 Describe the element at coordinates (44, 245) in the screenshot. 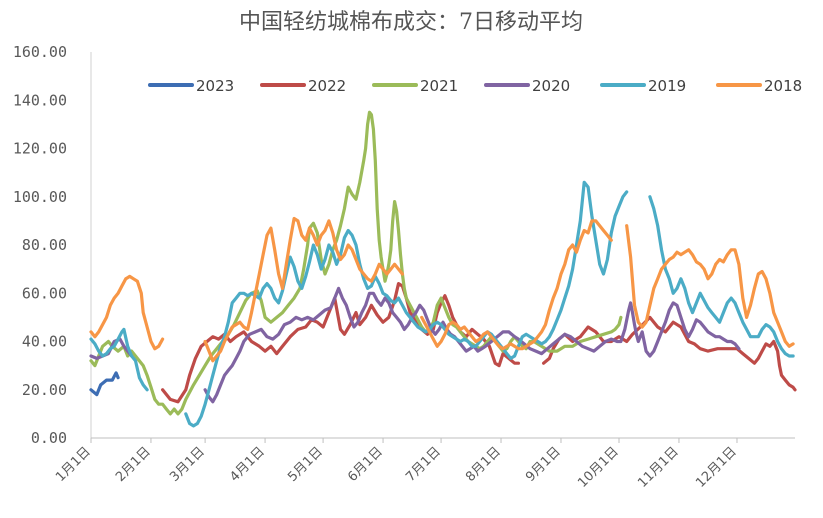

I see `y-tick-label: 80.00` at that location.